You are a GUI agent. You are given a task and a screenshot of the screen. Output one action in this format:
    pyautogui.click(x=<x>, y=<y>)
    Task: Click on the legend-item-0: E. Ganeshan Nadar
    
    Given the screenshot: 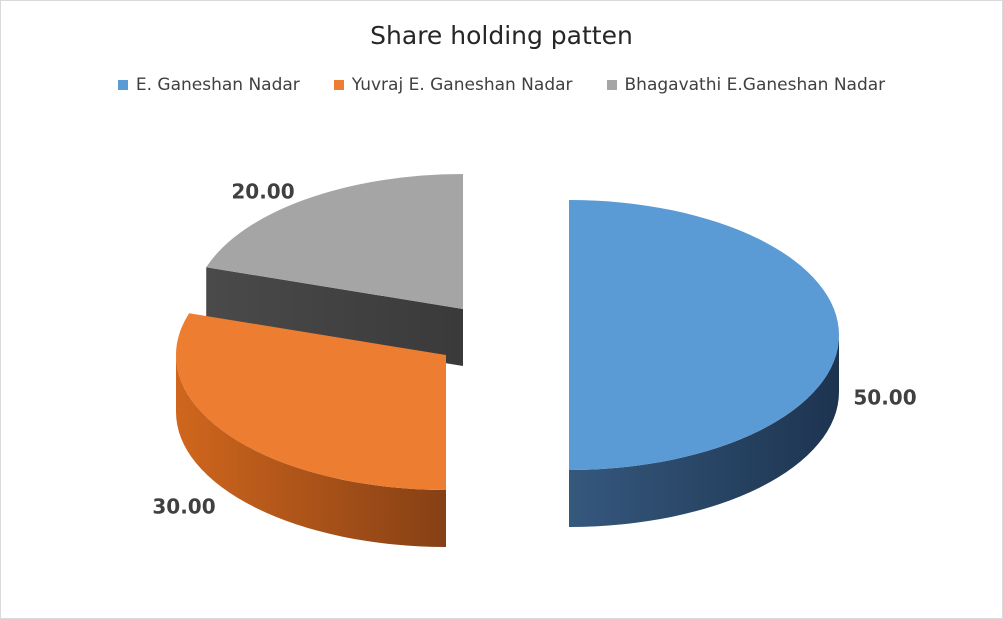 What is the action you would take?
    pyautogui.click(x=208, y=85)
    